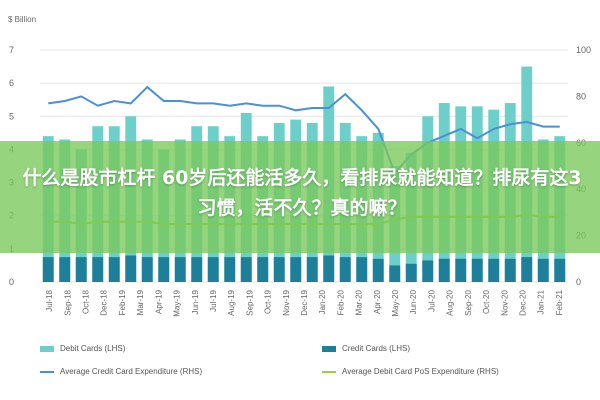 The height and width of the screenshot is (400, 600). What do you see at coordinates (158, 301) in the screenshot?
I see `x-axis-tick-label: Apr-19` at bounding box center [158, 301].